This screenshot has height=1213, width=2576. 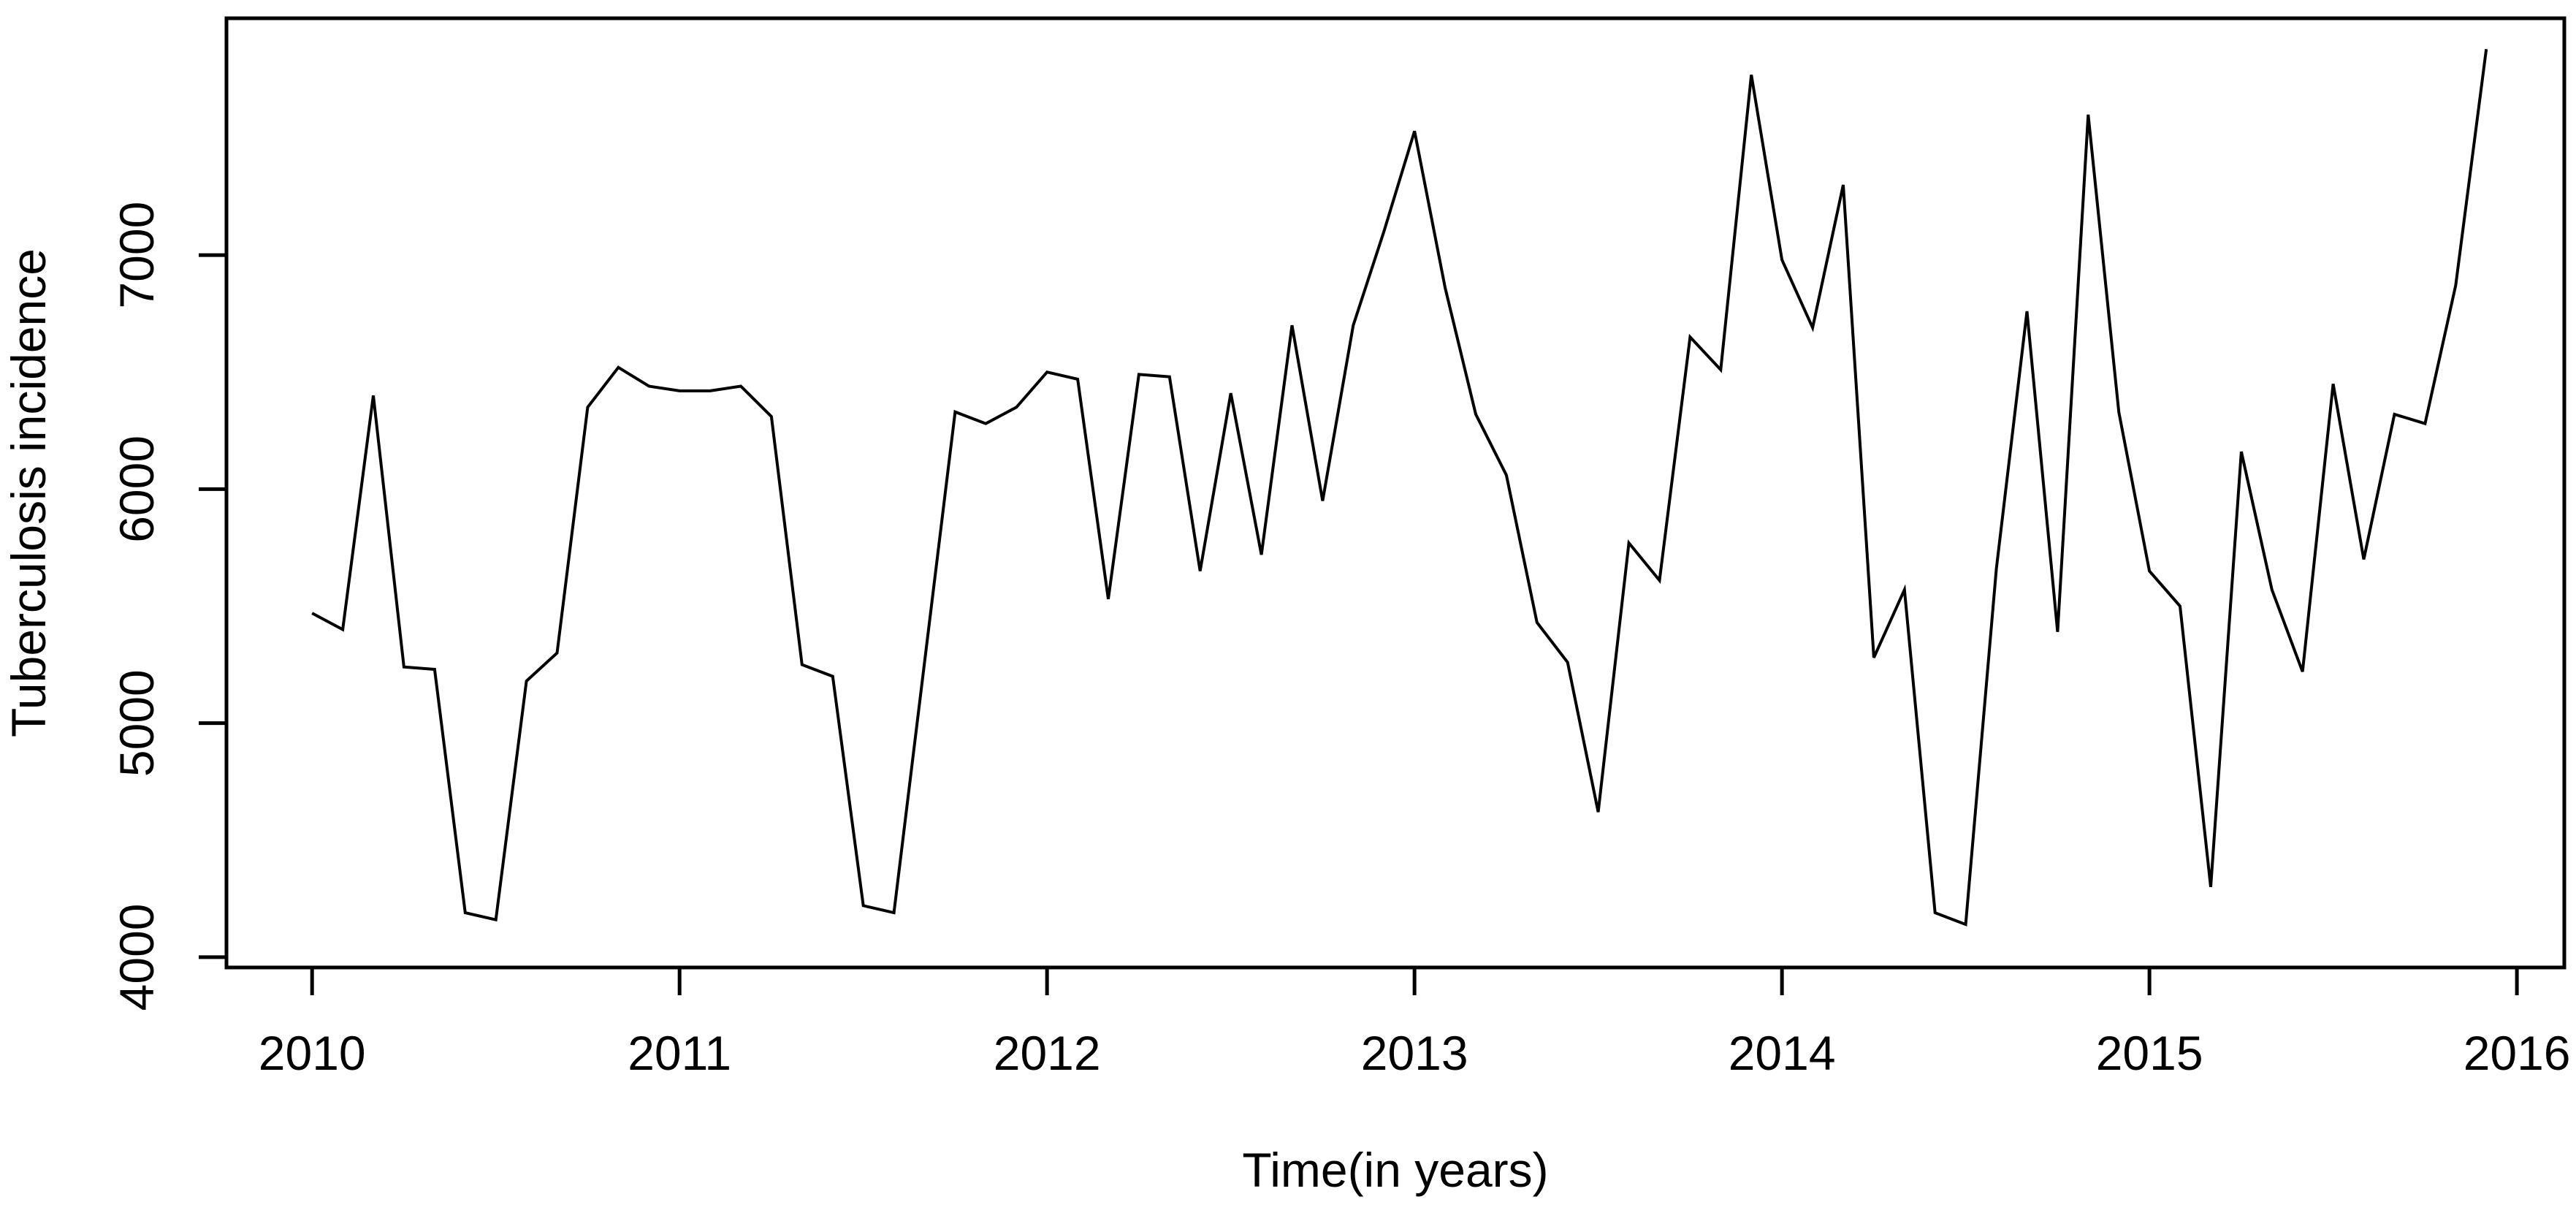 I want to click on x-tick-label: 2011, so click(x=680, y=1053).